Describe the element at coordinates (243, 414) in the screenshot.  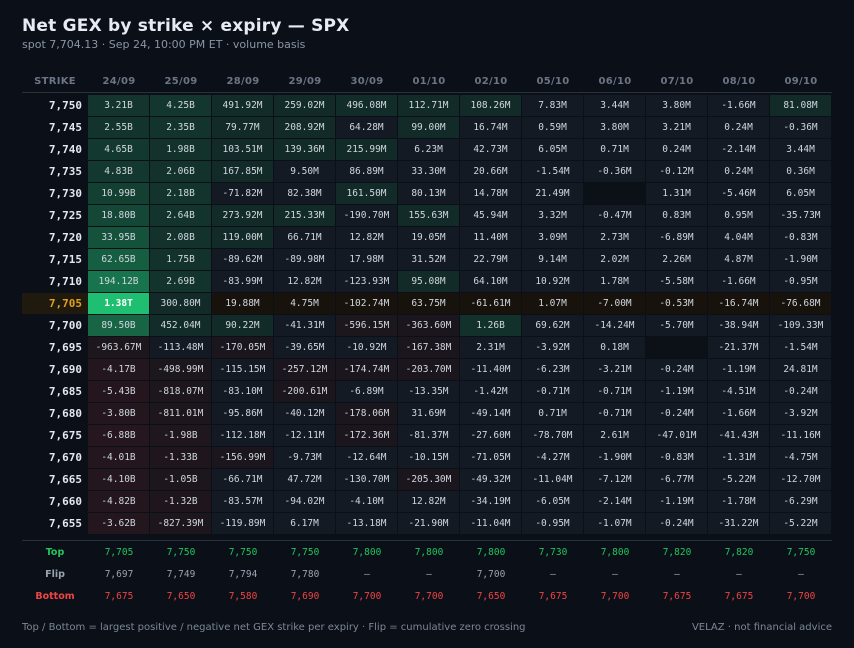
I see `gex-cell: -95.86M` at that location.